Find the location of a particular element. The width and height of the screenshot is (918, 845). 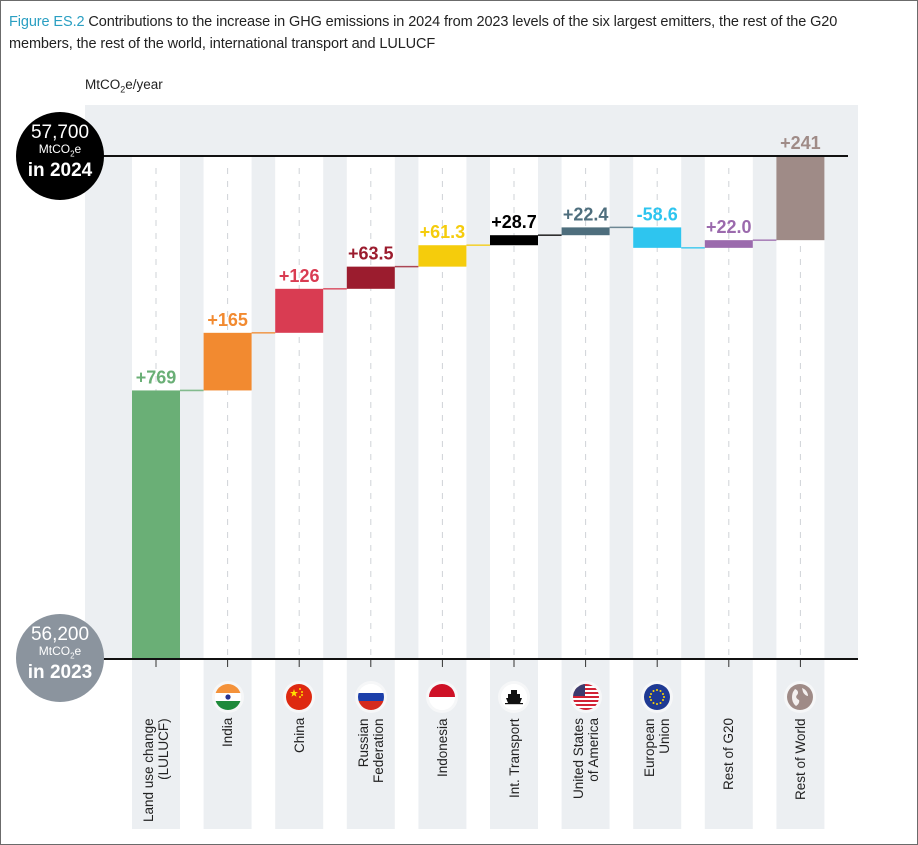

value-label: +769 is located at coordinates (156, 377).